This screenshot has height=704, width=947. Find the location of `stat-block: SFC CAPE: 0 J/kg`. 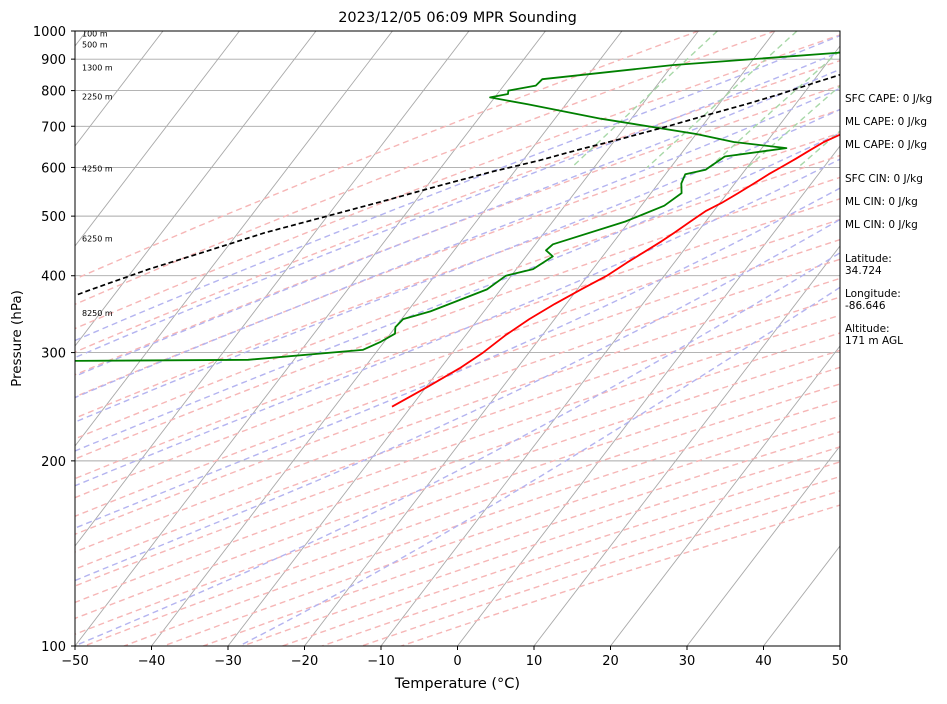

stat-block: SFC CAPE: 0 J/kg is located at coordinates (888, 99).